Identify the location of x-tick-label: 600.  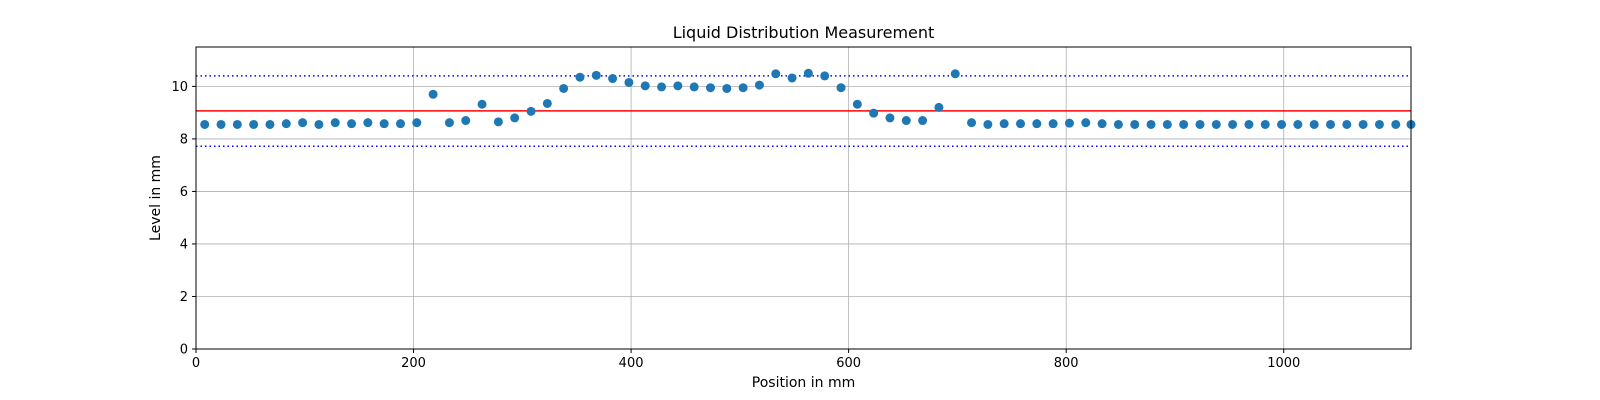
(848, 363).